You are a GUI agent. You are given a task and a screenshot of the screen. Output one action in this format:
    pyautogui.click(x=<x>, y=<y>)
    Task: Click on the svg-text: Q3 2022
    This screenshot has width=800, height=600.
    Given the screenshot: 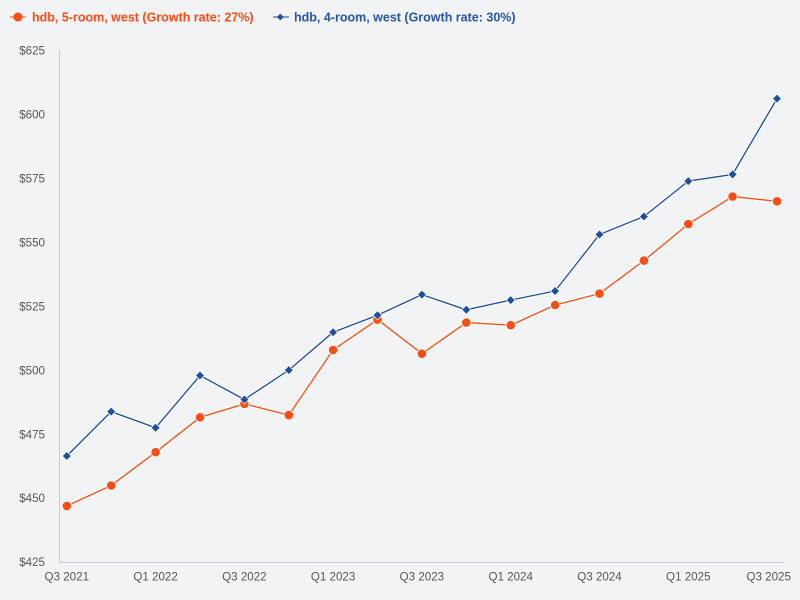 What is the action you would take?
    pyautogui.click(x=244, y=577)
    